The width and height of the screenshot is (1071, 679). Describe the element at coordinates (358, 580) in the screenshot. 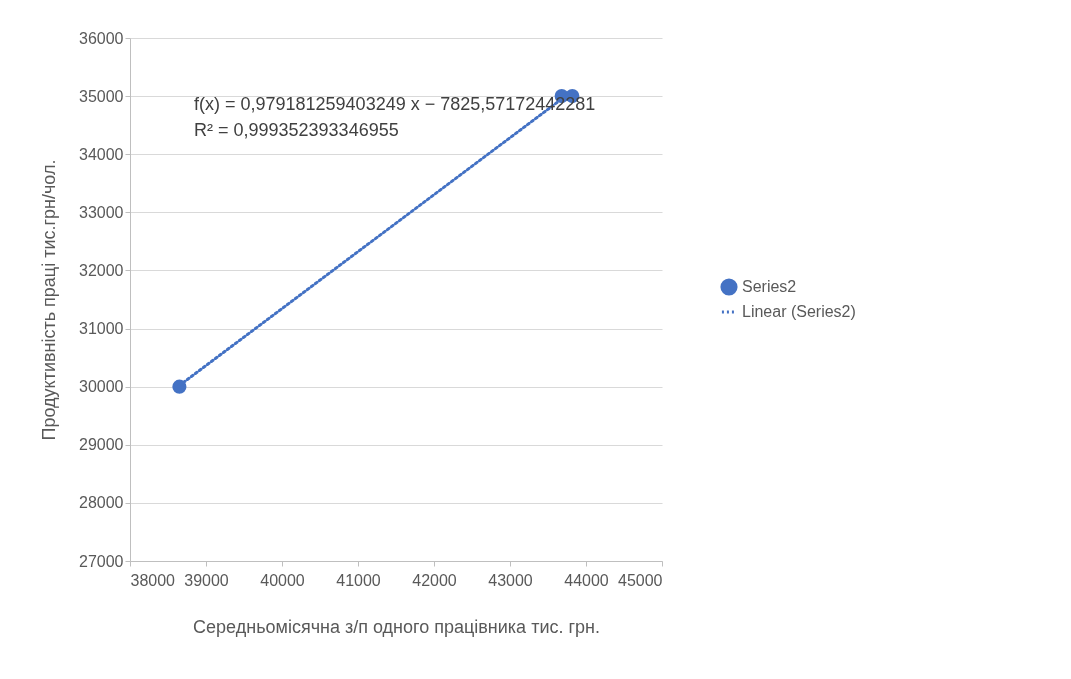

I see `x-tick-label: 41000` at that location.